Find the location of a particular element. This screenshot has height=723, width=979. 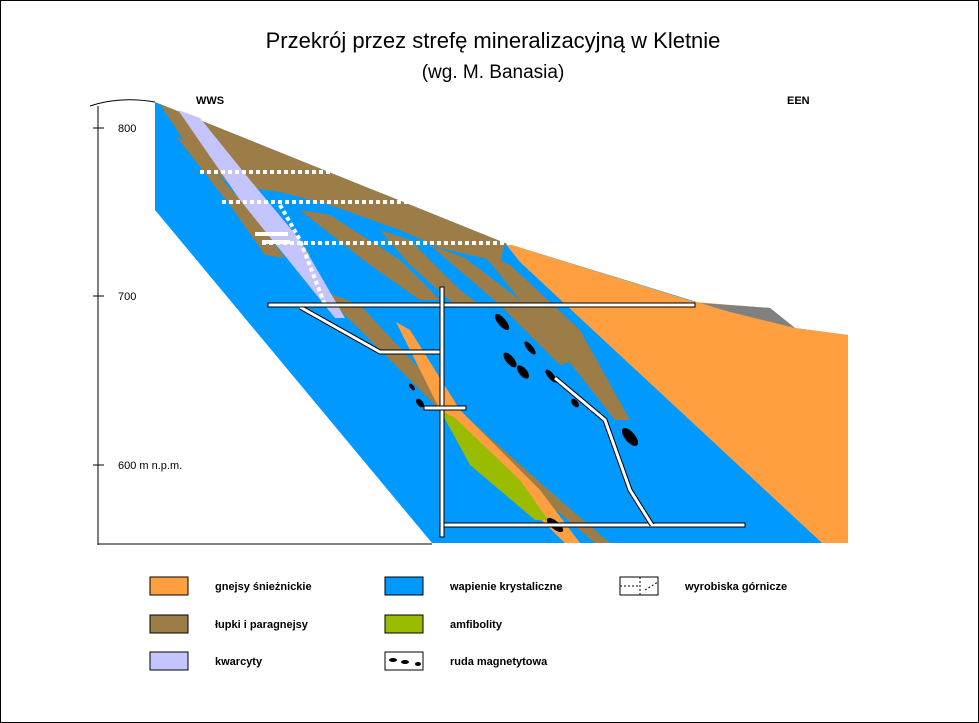

legend-label: wapienie krystaliczne is located at coordinates (506, 587).